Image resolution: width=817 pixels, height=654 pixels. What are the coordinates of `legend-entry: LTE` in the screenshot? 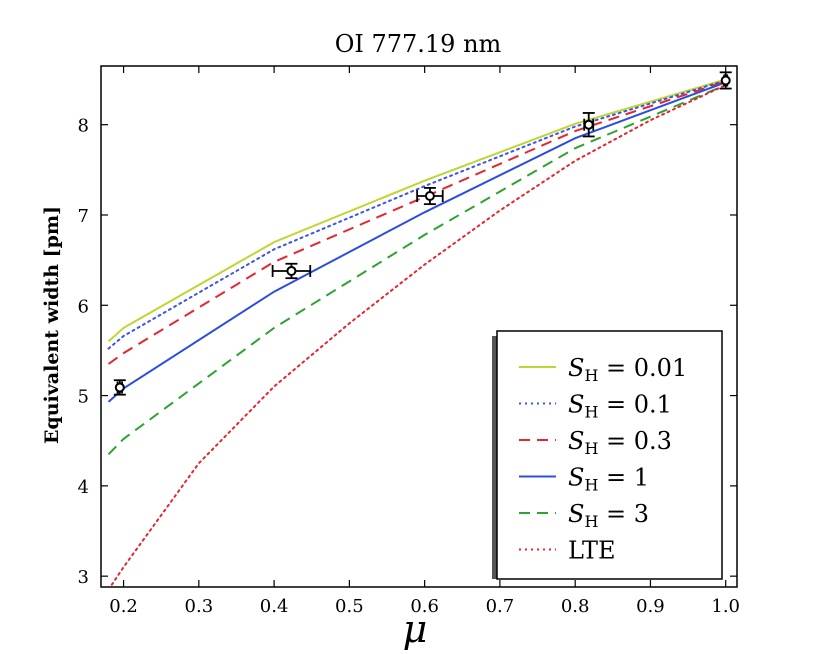 It's located at (567, 551).